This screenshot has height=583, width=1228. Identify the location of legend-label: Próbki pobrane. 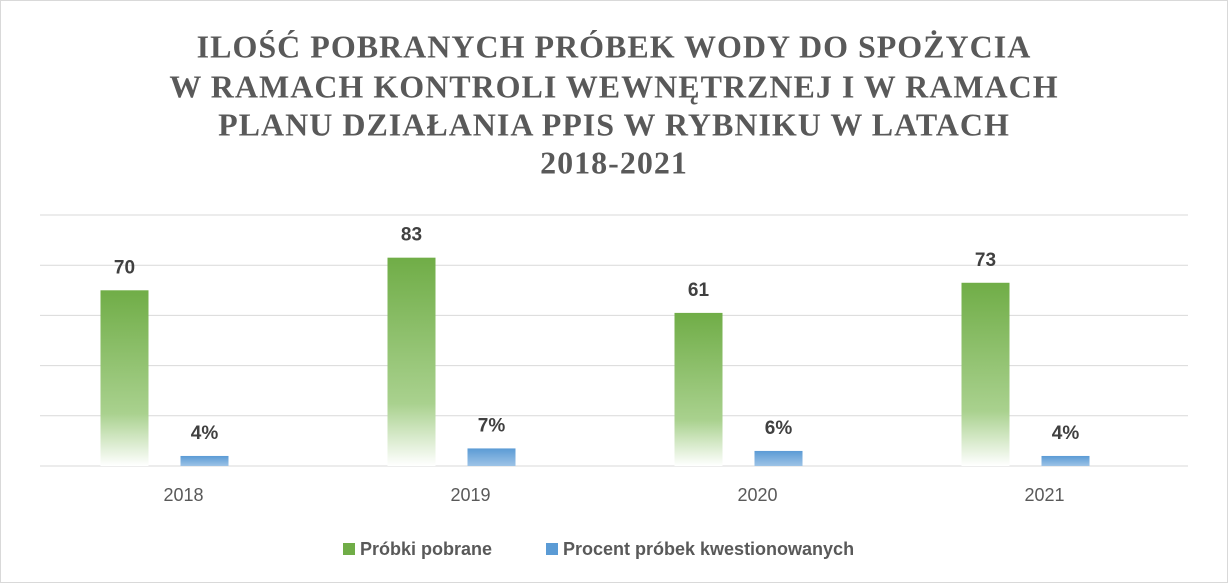
(426, 549).